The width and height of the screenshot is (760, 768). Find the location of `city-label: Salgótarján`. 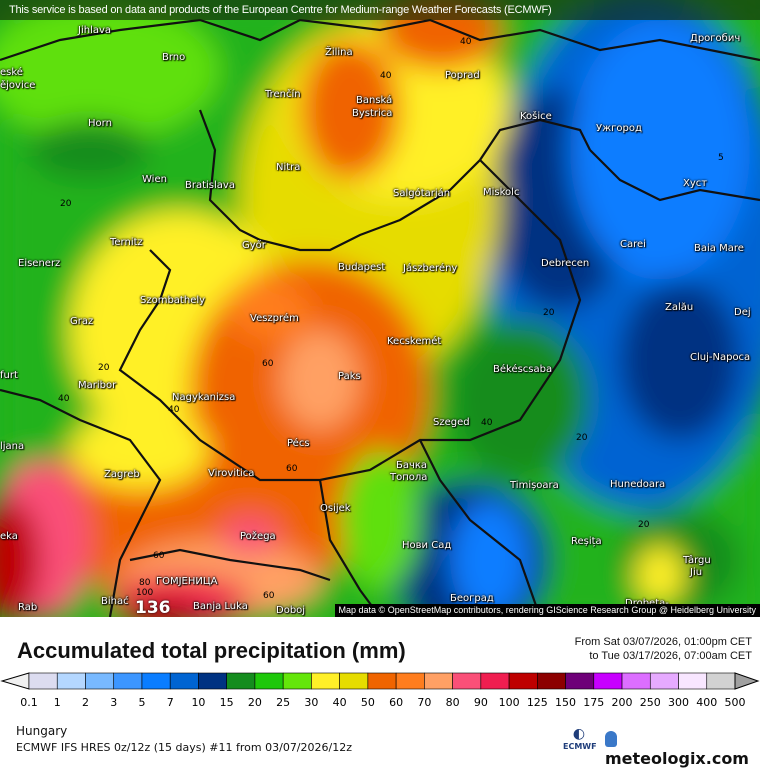

city-label: Salgótarján is located at coordinates (422, 193).